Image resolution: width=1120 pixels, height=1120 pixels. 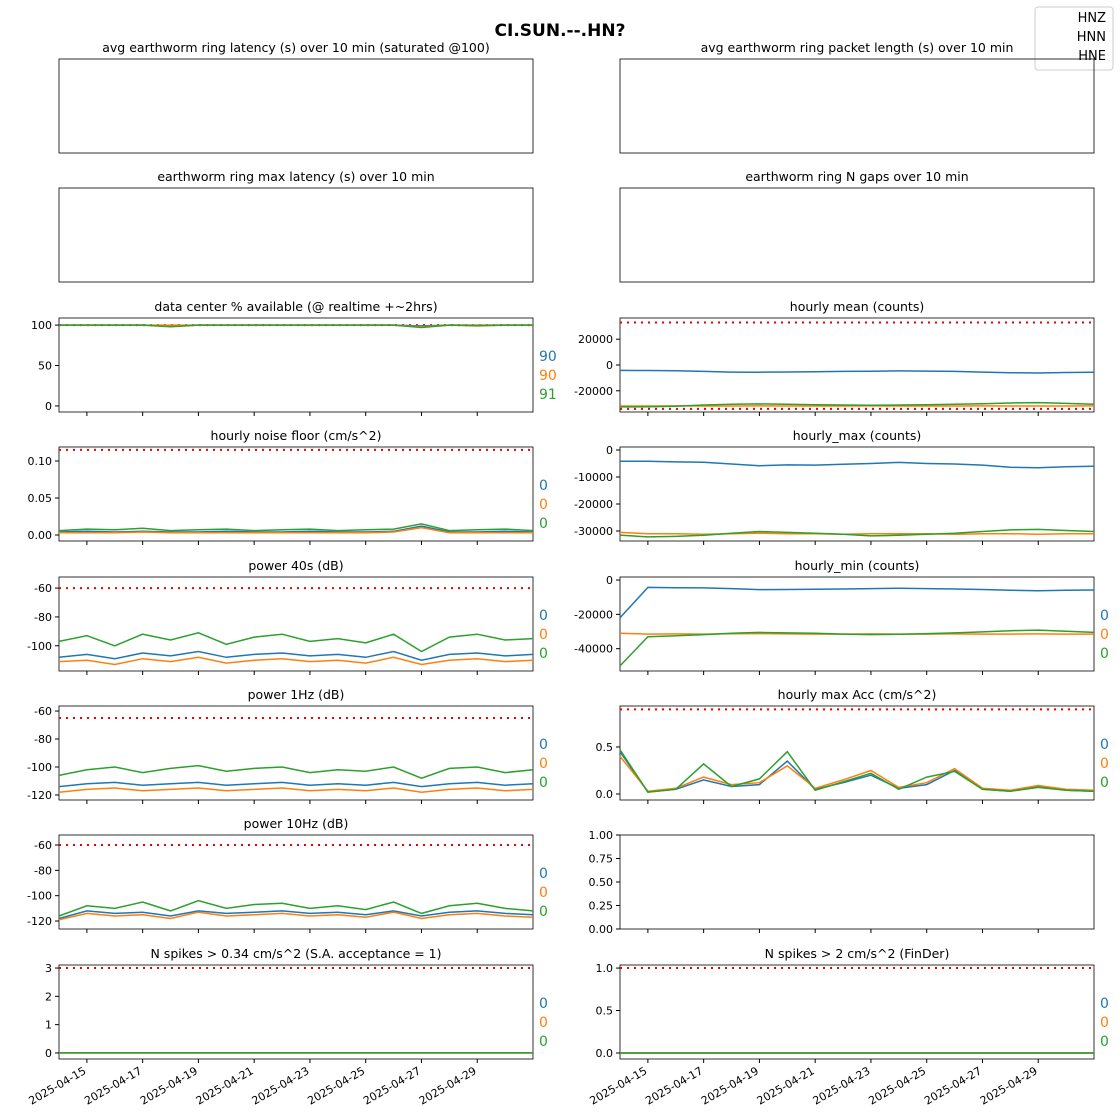 I want to click on panel-title: power 10Hz (dB), so click(x=296, y=823).